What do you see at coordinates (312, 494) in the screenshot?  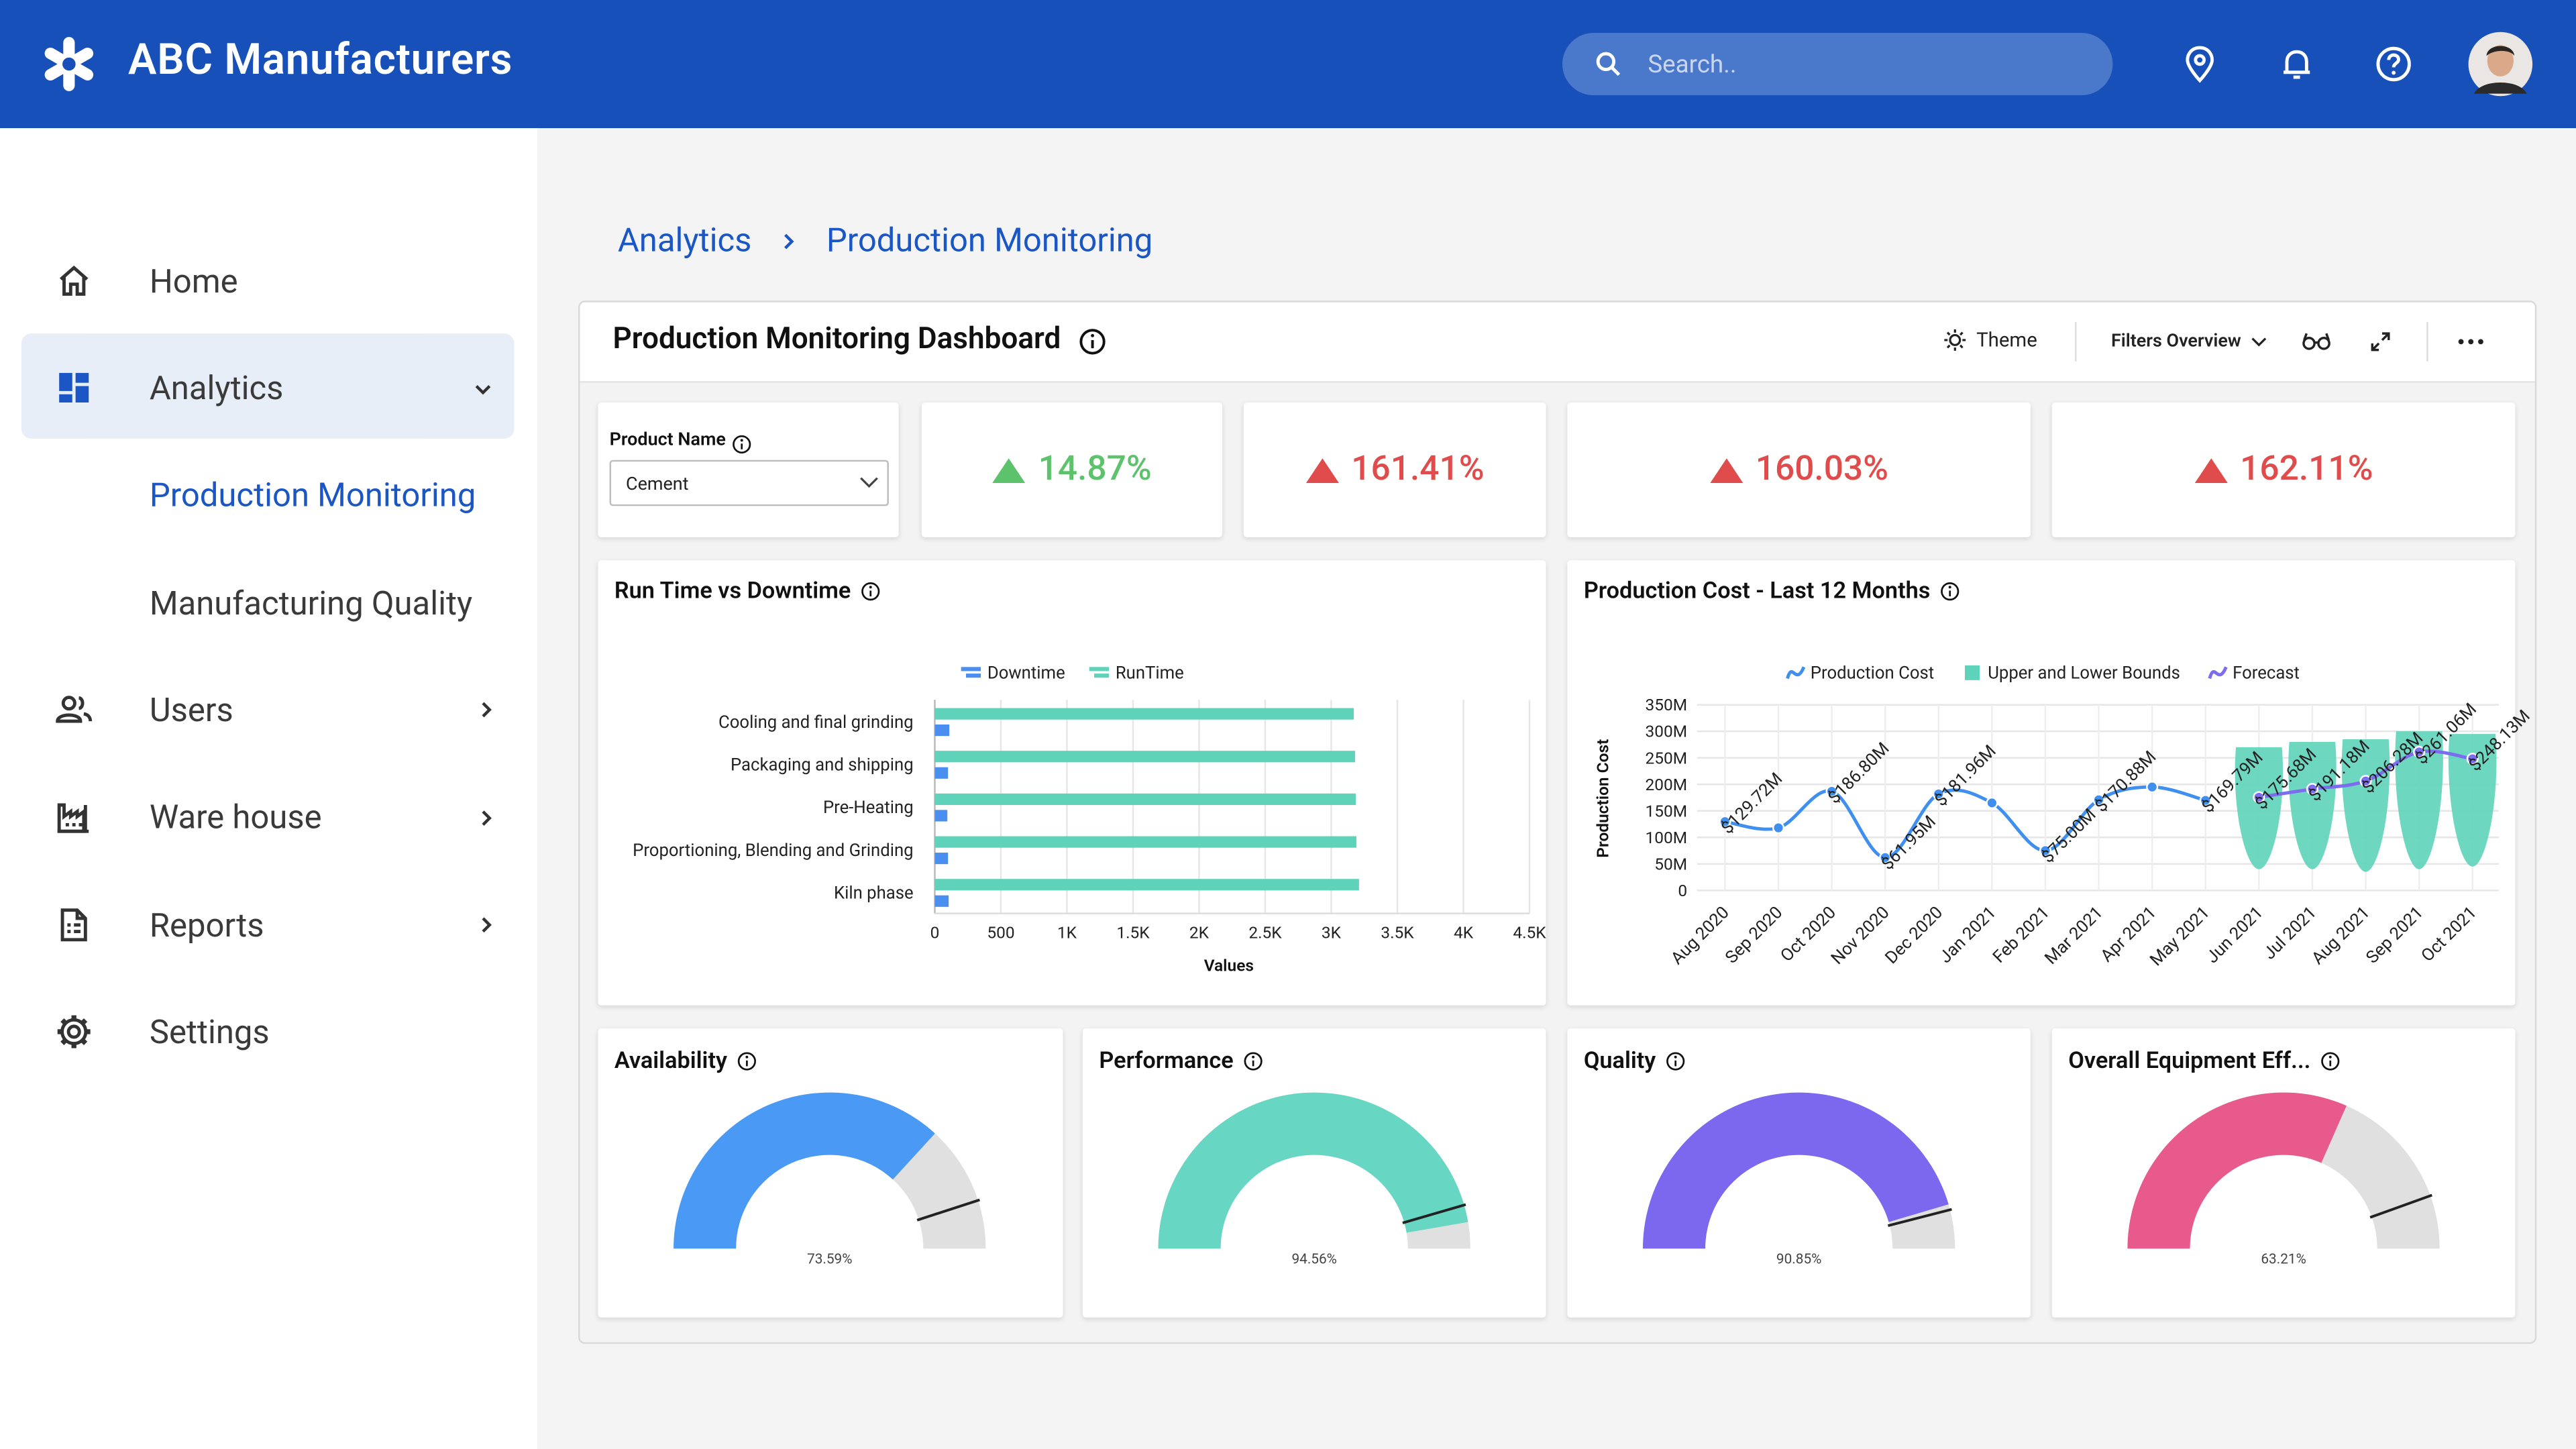 I see `nav-subitem: Production Monitoring` at bounding box center [312, 494].